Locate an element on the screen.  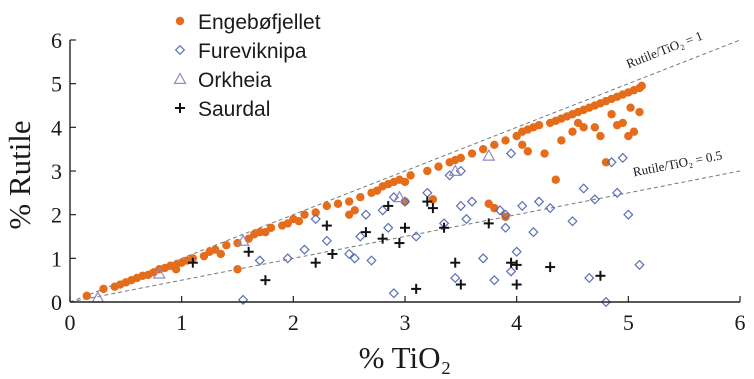
x-tick-label: 2 is located at coordinates (293, 322).